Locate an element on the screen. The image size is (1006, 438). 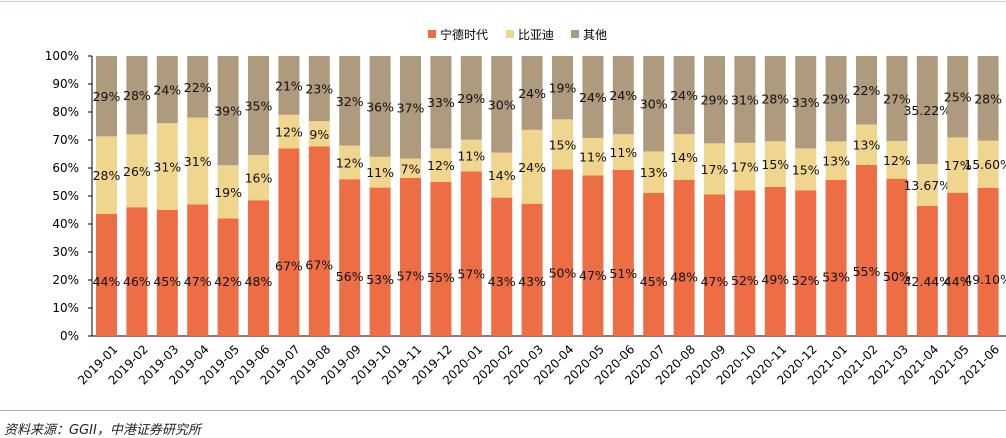
data-label: 36% is located at coordinates (380, 106).